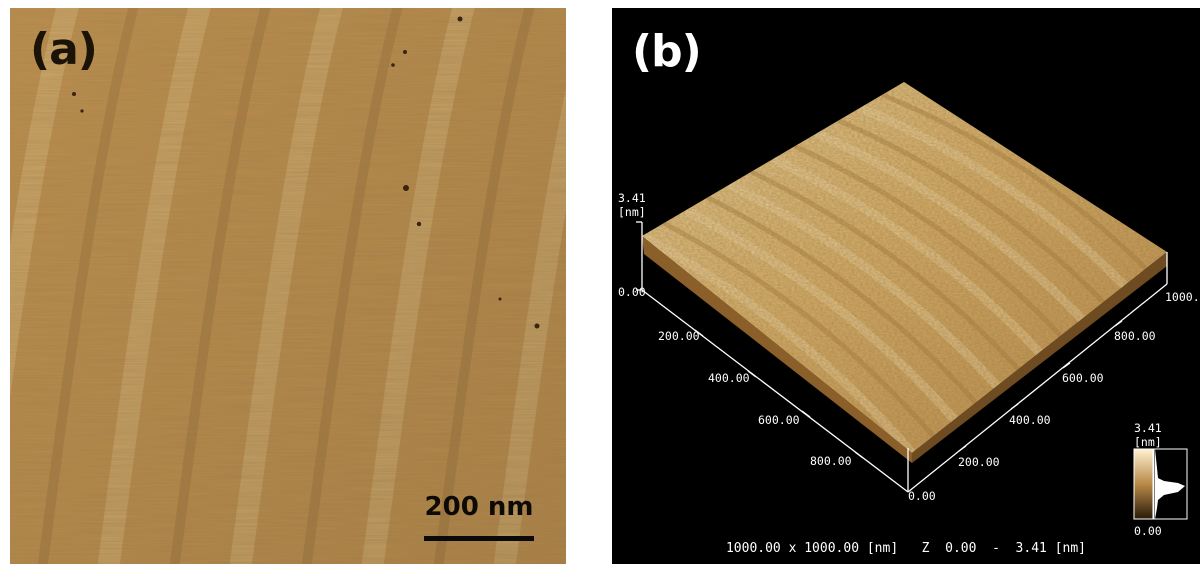 The width and height of the screenshot is (1200, 565). What do you see at coordinates (1004, 548) in the screenshot?
I see `caption-z-range: Z 0.00 - 3.41 [nm]` at bounding box center [1004, 548].